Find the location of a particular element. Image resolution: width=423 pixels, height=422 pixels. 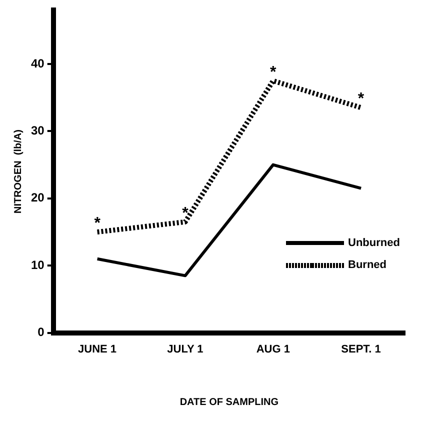

x-tick-label: SEPT. 1 is located at coordinates (361, 349).